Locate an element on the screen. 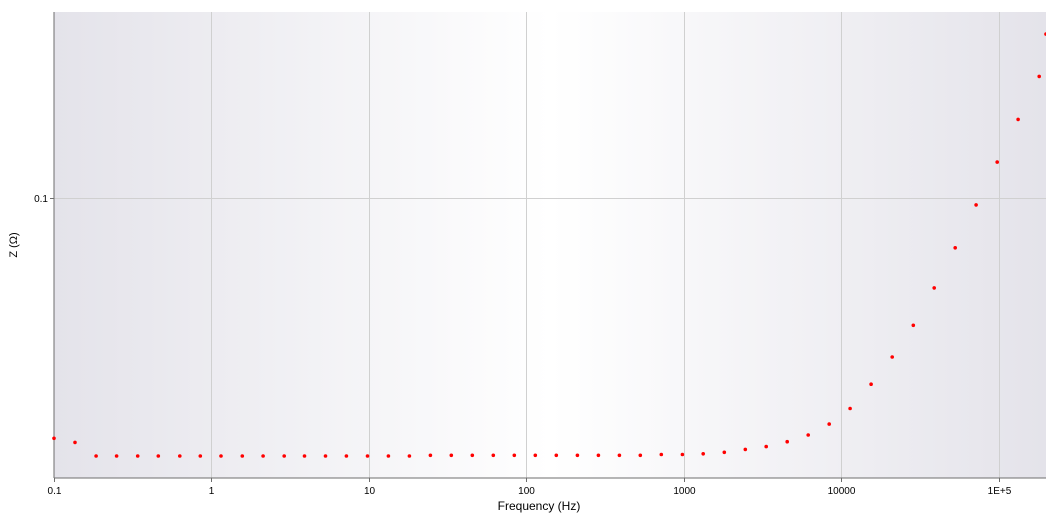  y-axis-label: Z (Ω) is located at coordinates (14, 244).